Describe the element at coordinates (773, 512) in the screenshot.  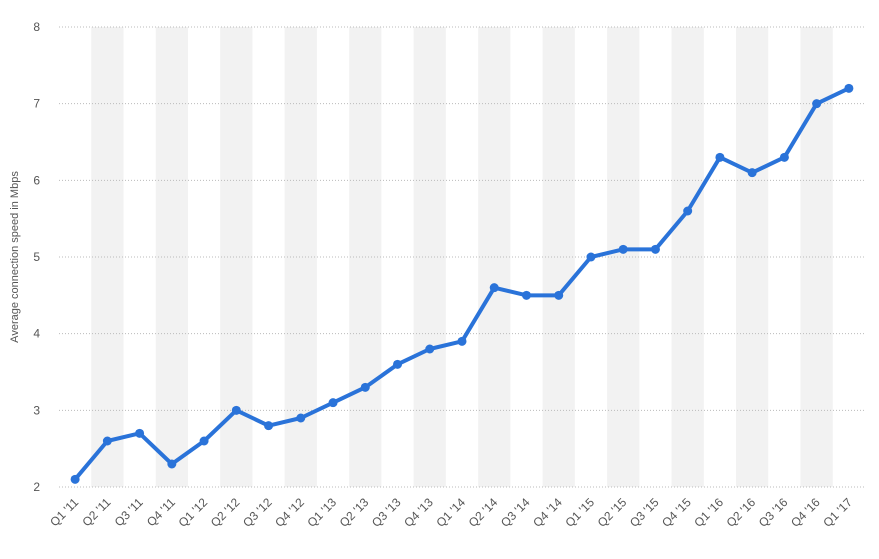
I see `x-tick-label: Q3 '16` at that location.